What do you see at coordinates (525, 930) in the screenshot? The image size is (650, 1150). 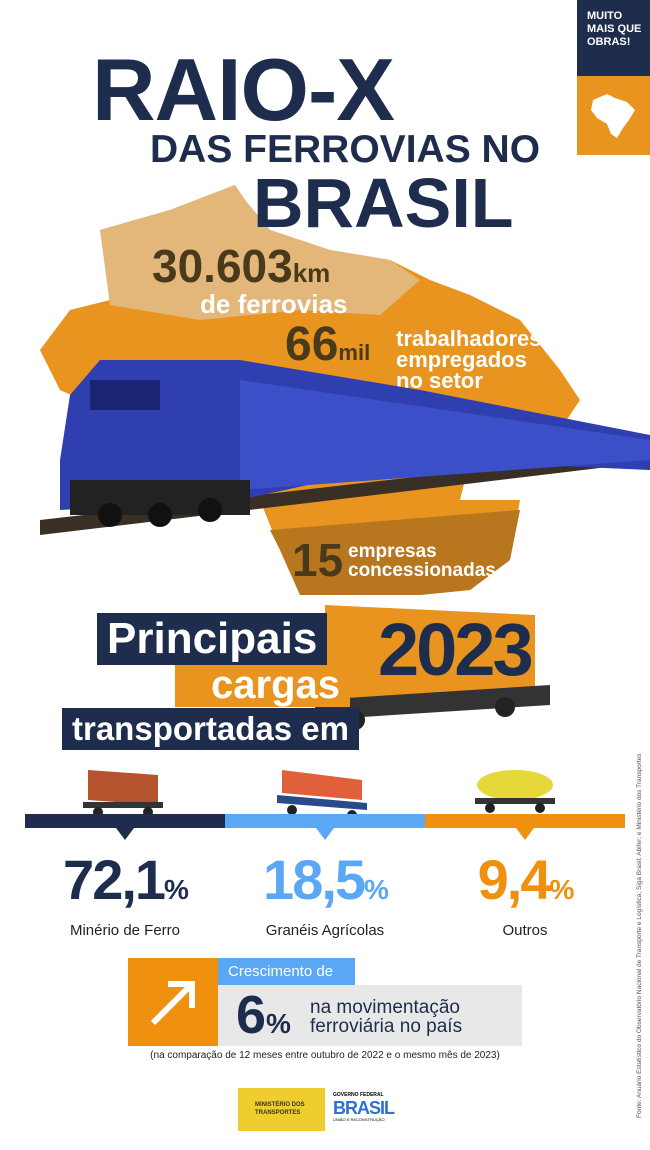 I see `label-others: Outros` at bounding box center [525, 930].